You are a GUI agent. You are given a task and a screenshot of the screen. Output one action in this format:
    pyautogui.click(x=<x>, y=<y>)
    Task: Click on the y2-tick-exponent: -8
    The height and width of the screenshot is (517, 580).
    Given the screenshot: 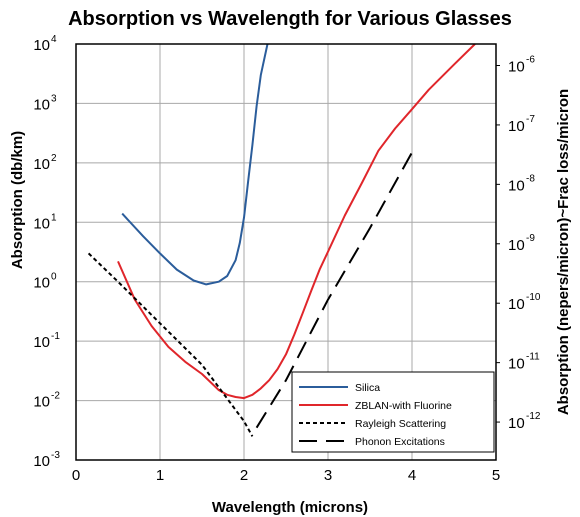 What is the action you would take?
    pyautogui.click(x=530, y=178)
    